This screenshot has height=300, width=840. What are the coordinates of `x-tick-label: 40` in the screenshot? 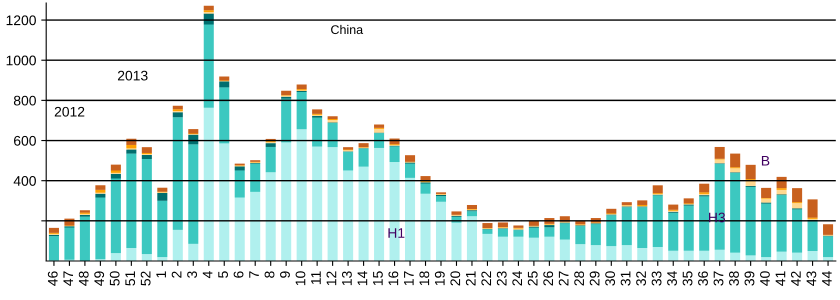 It's located at (765, 278).